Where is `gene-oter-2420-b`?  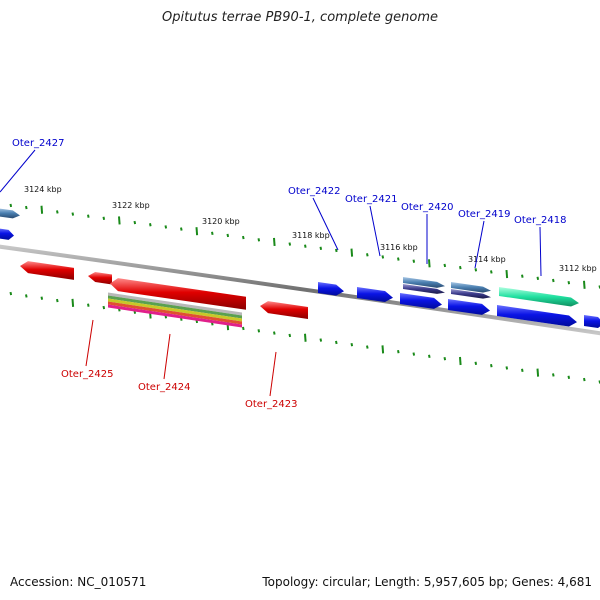 gene-oter-2420-b is located at coordinates (424, 289).